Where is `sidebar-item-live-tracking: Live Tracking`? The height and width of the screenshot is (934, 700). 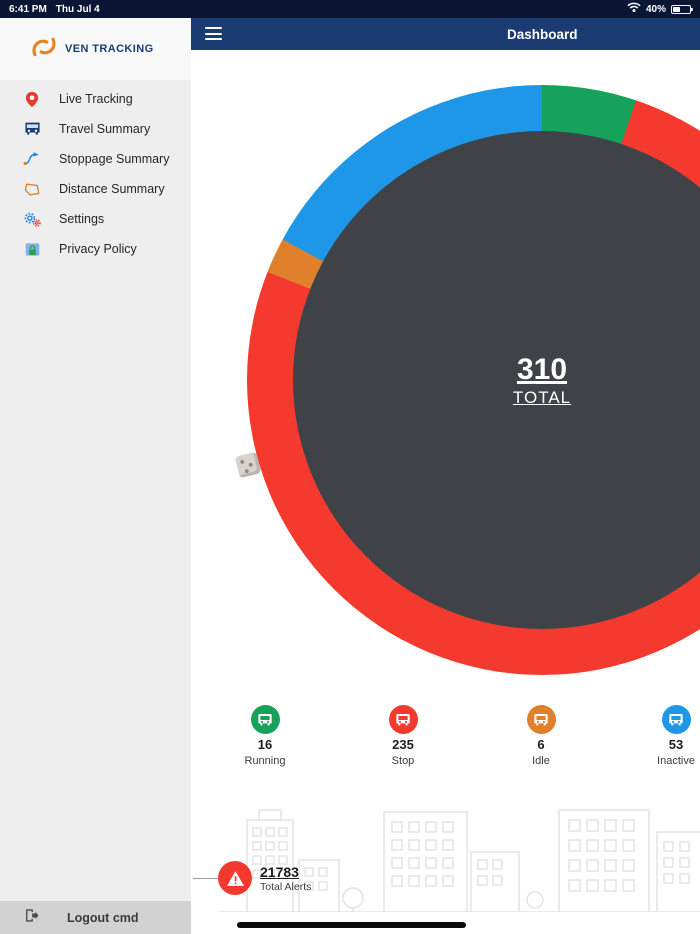 sidebar-item-live-tracking: Live Tracking is located at coordinates (95, 99).